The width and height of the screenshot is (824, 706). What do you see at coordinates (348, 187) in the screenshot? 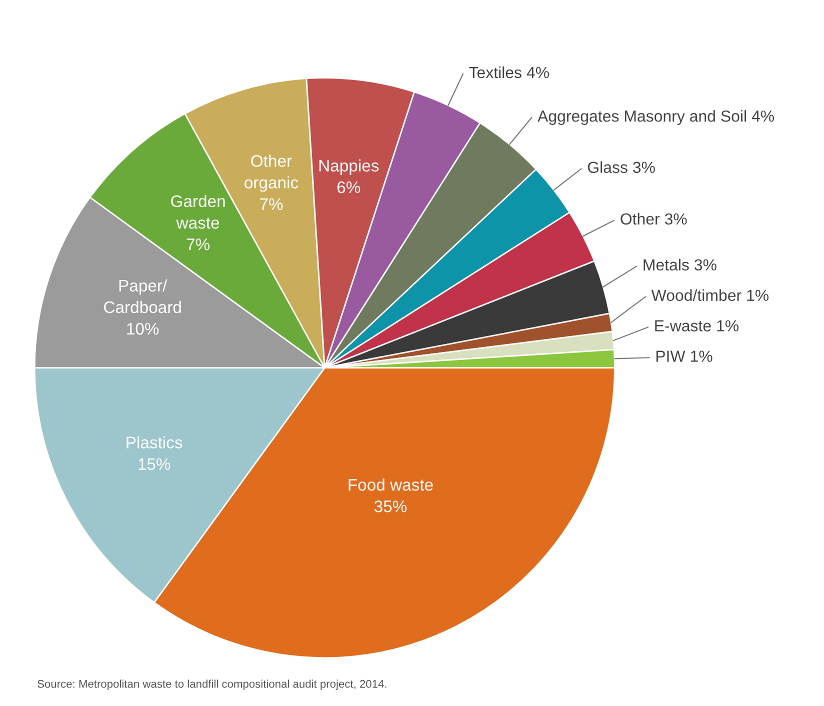
I see `data-label: 6%` at bounding box center [348, 187].